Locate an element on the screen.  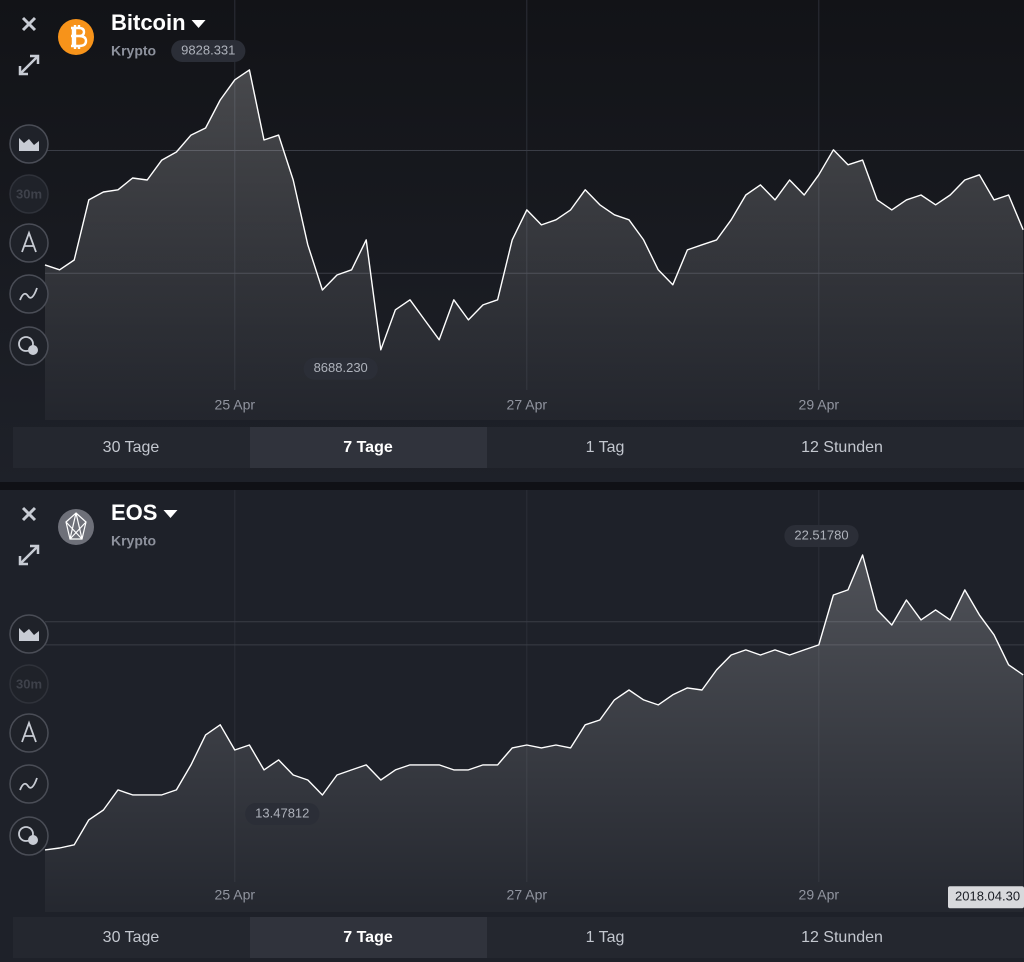
min-label: 13.47812 is located at coordinates (282, 812).